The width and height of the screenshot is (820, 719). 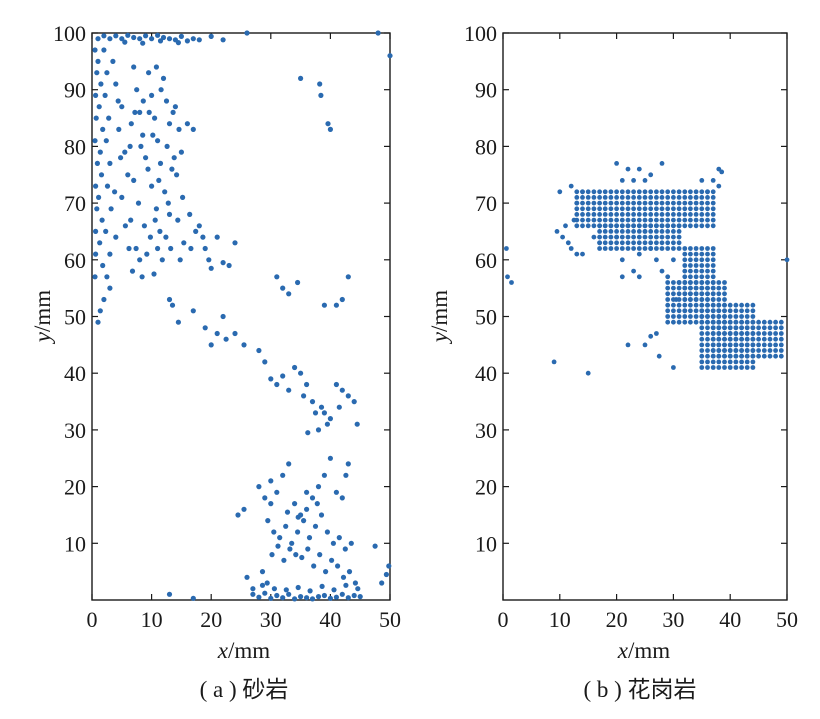 What do you see at coordinates (75, 203) in the screenshot?
I see `y-tick-label: 70` at bounding box center [75, 203].